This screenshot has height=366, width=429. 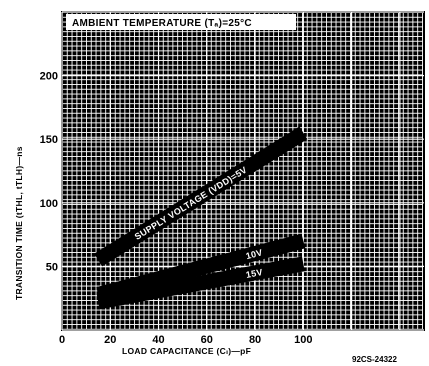 What do you see at coordinates (49, 140) in the screenshot?
I see `y-tick-label: 150` at bounding box center [49, 140].